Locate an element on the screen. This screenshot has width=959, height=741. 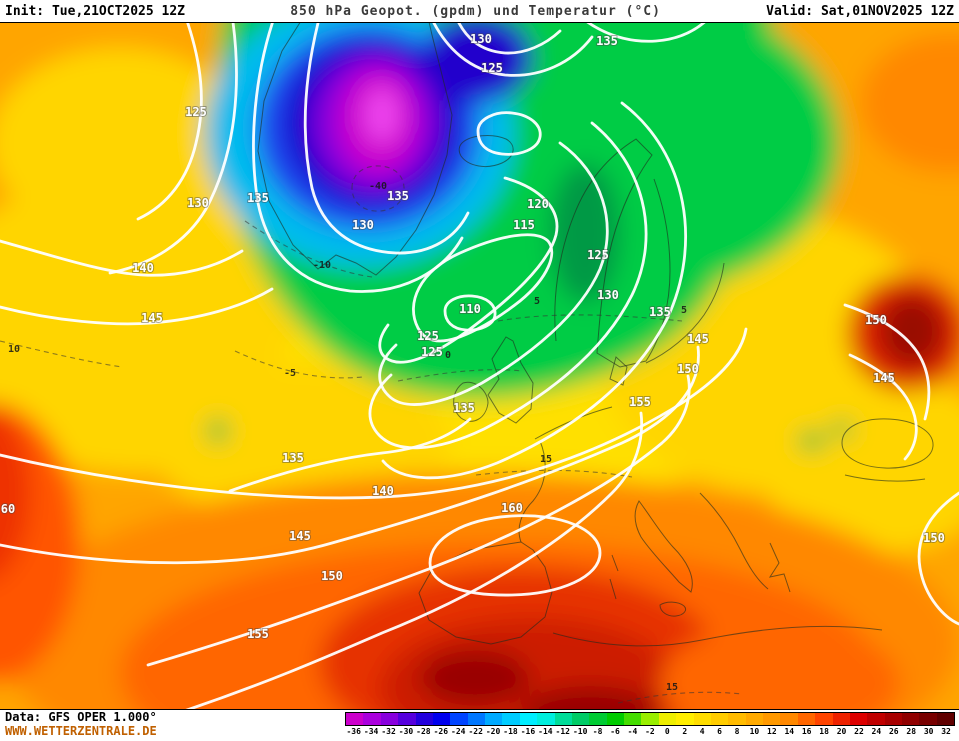
temperature-contour-label: 10 is located at coordinates (14, 349).